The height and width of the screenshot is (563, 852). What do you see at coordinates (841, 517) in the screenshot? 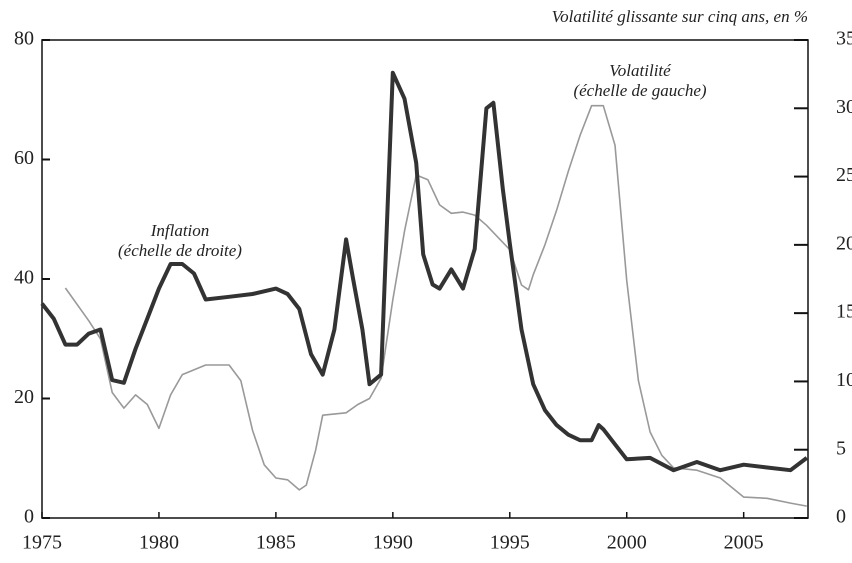
I see `y2-tick-label: 0` at bounding box center [841, 517].